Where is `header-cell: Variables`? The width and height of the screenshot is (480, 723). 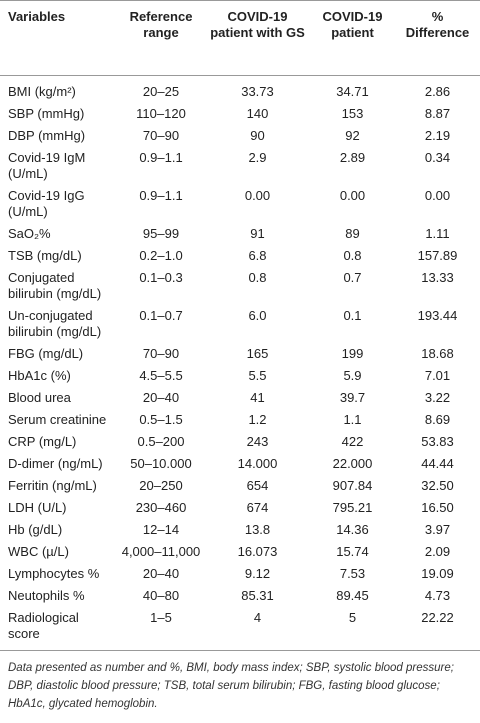
header-cell: Variables is located at coordinates (37, 16).